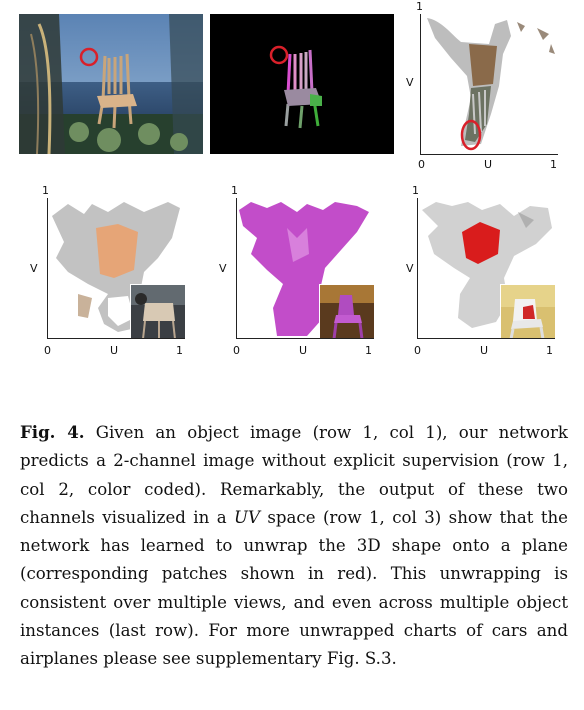 The height and width of the screenshot is (710, 584). Describe the element at coordinates (52, 432) in the screenshot. I see `figure-label: Fig. 4.` at that location.